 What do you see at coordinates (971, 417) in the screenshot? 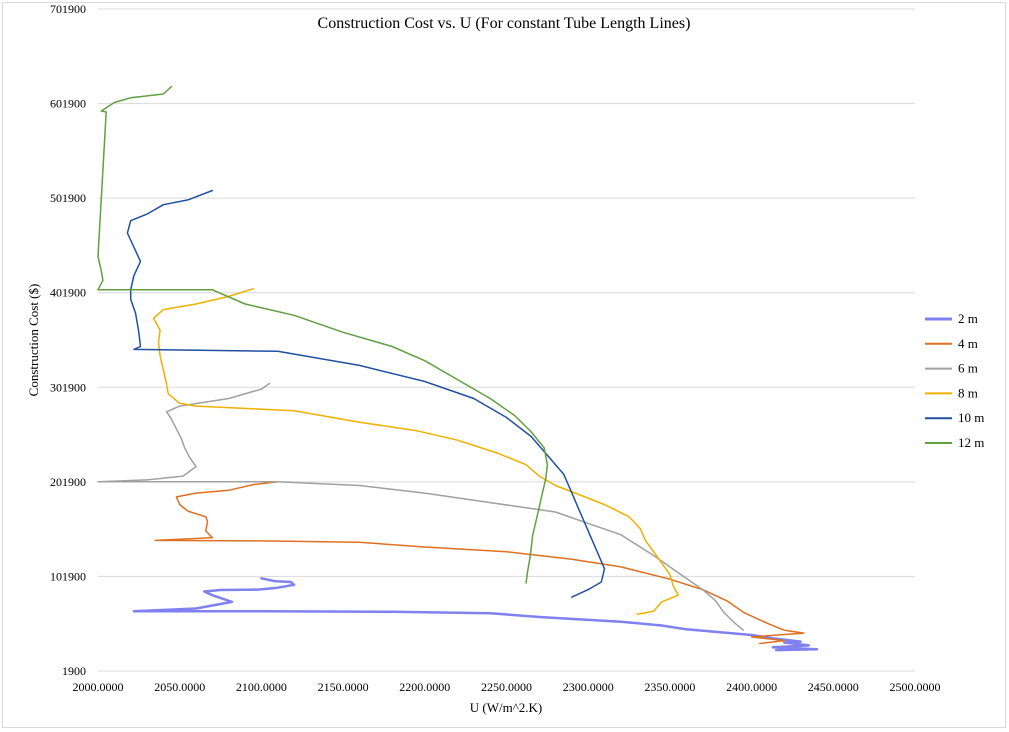
I see `legend-label-10m: 10 m` at bounding box center [971, 417].